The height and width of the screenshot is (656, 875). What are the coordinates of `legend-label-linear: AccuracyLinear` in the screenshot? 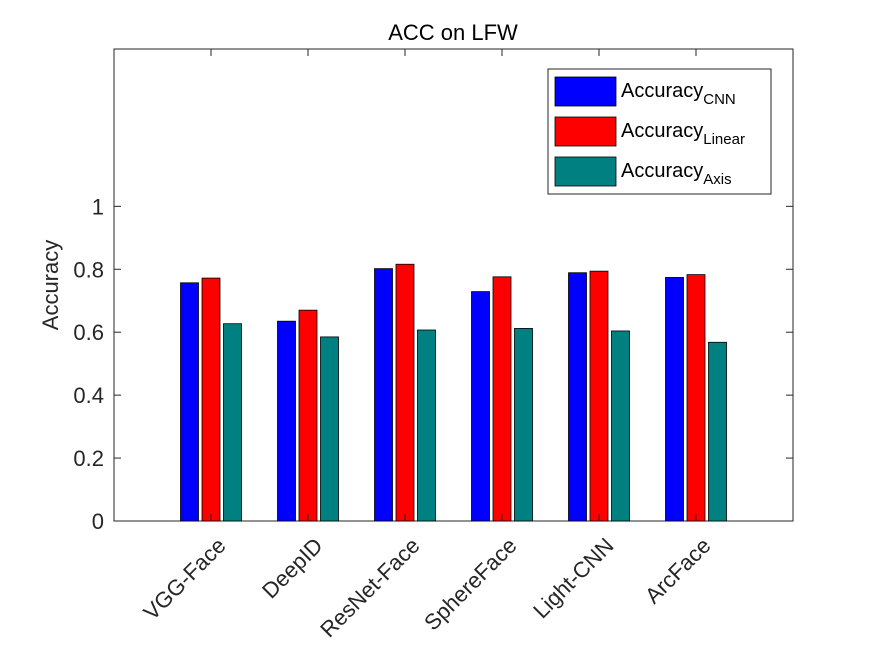 It's located at (683, 134).